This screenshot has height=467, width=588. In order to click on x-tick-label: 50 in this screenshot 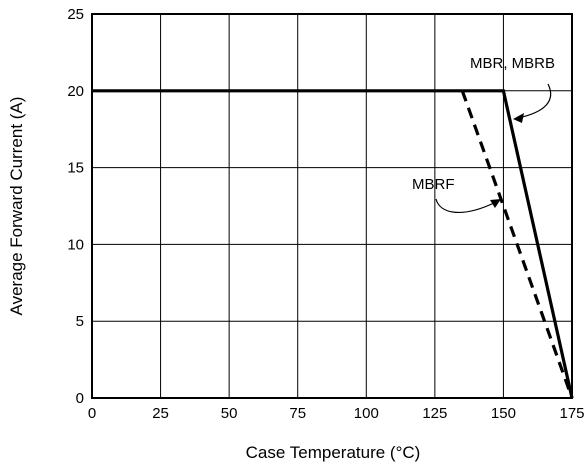, I will do `click(229, 413)`.